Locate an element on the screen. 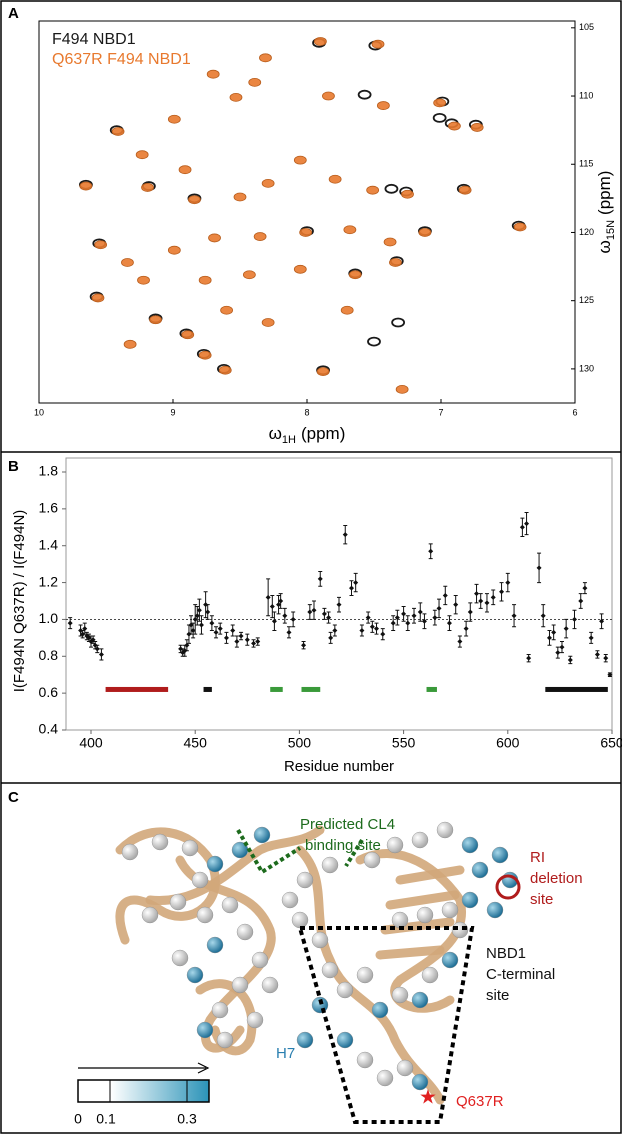 The width and height of the screenshot is (622, 1134). mutation-label: Q637R is located at coordinates (480, 1101).